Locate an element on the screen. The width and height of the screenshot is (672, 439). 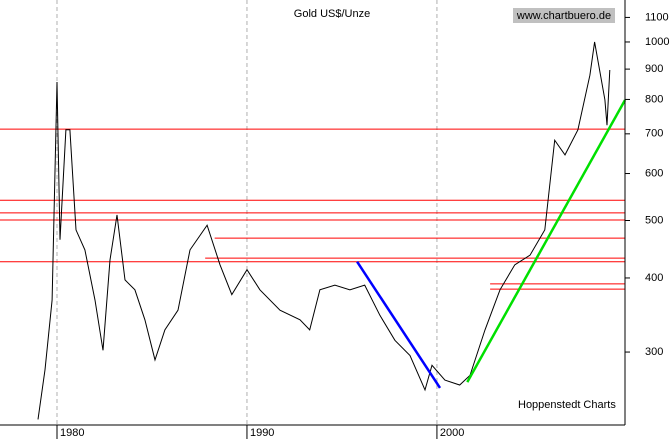
y-tick-label: 1100 is located at coordinates (657, 17).